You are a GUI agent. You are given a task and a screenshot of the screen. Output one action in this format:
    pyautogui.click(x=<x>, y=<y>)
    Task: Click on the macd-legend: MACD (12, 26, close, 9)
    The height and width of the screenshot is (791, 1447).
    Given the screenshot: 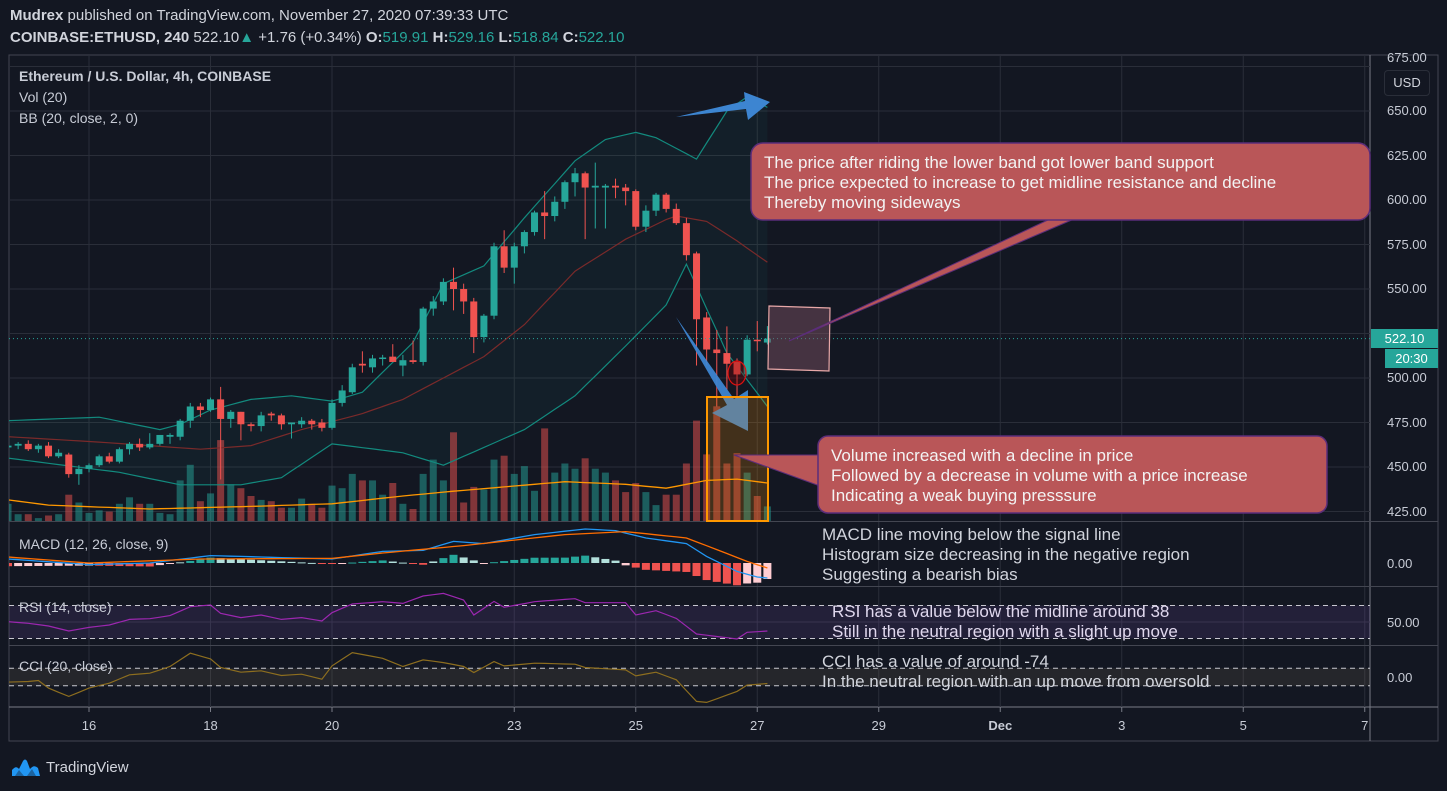 What is the action you would take?
    pyautogui.click(x=94, y=544)
    